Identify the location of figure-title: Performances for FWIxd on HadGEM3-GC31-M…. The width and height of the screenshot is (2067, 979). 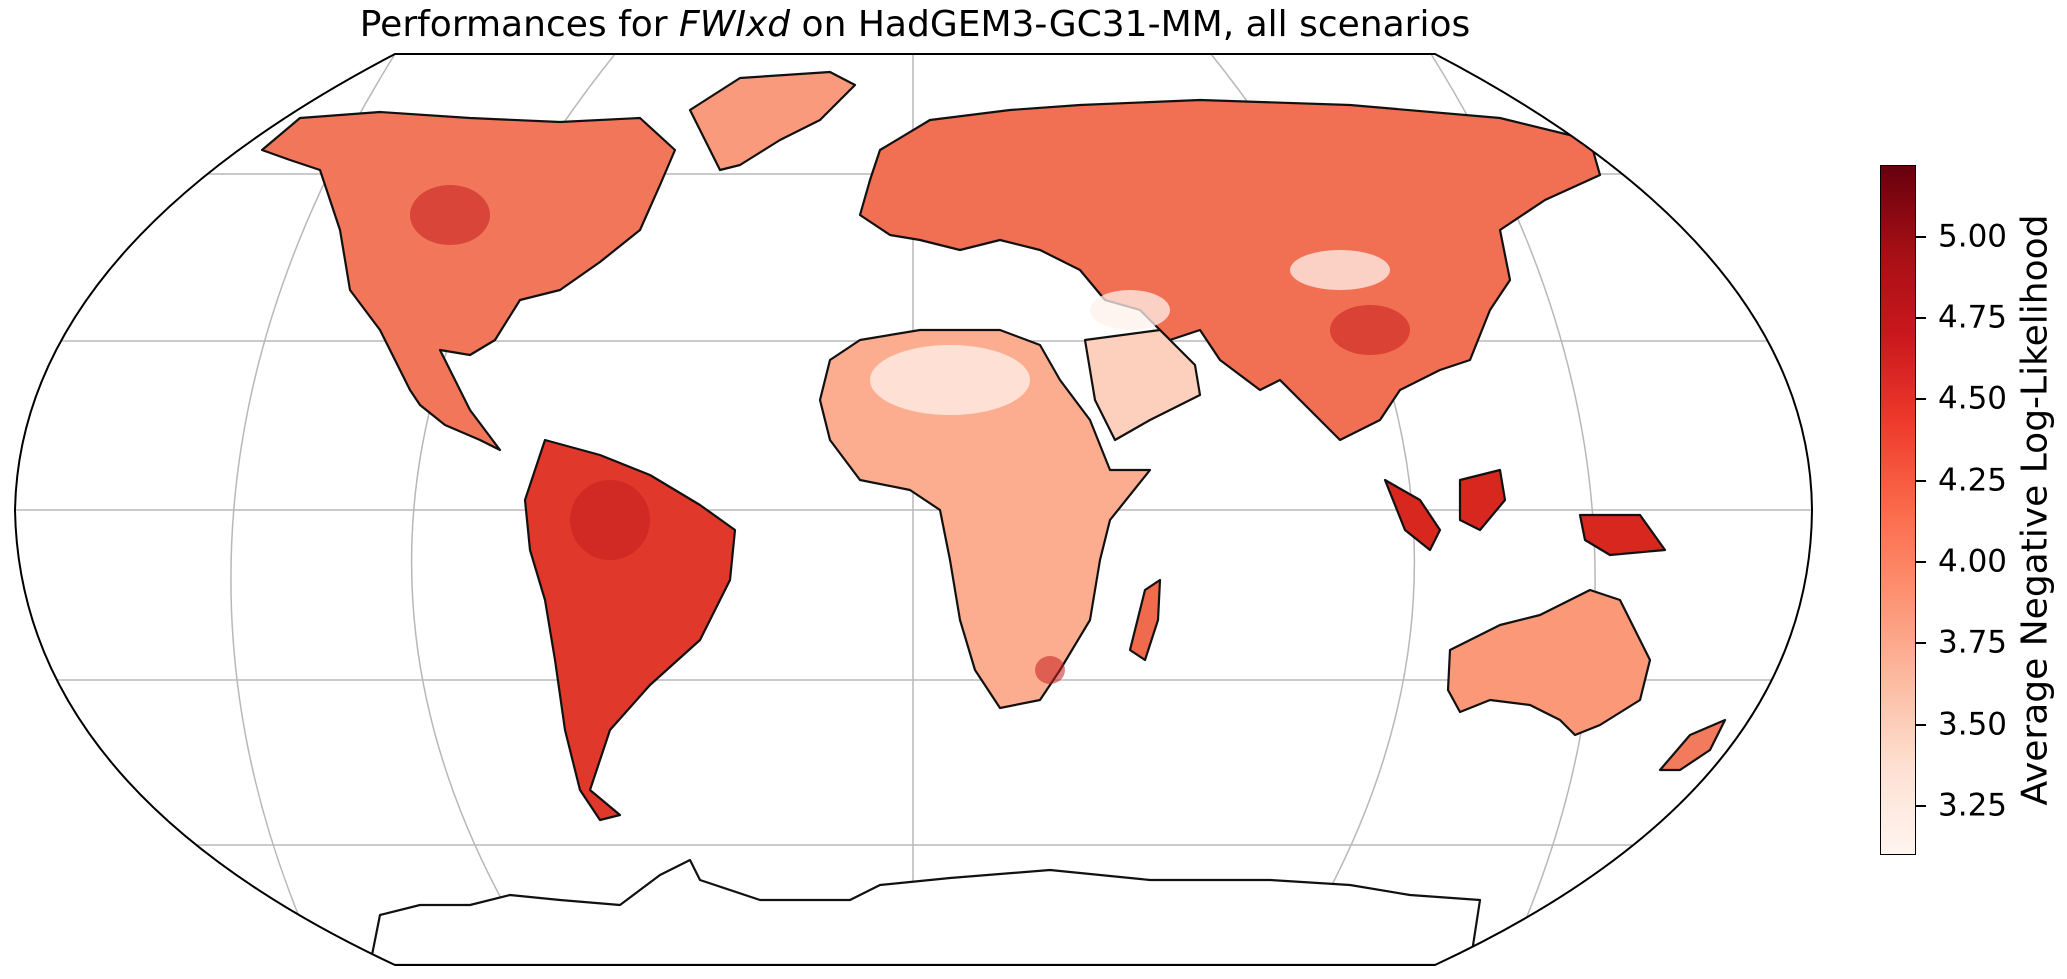
(915, 24).